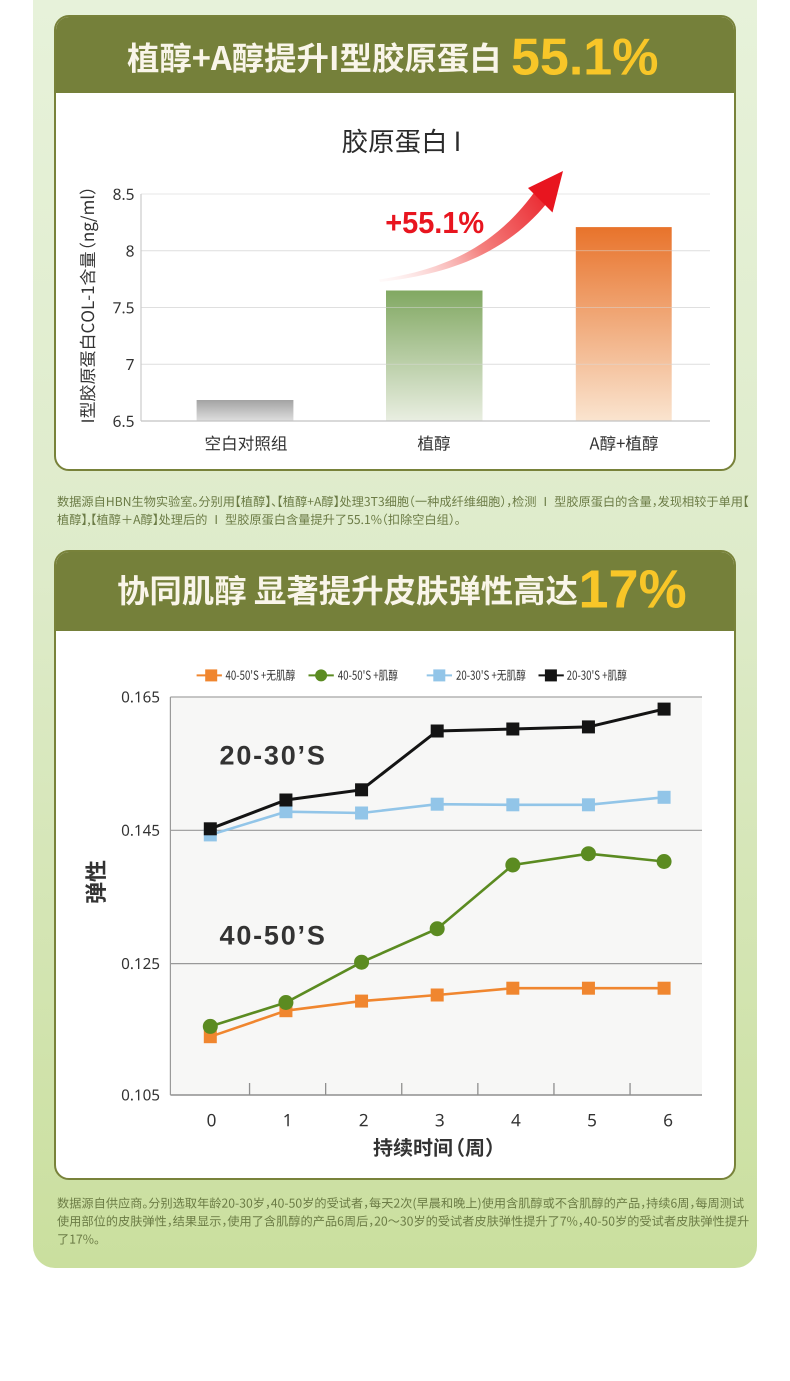  What do you see at coordinates (584, 58) in the screenshot?
I see `svg-text: 55.1%` at bounding box center [584, 58].